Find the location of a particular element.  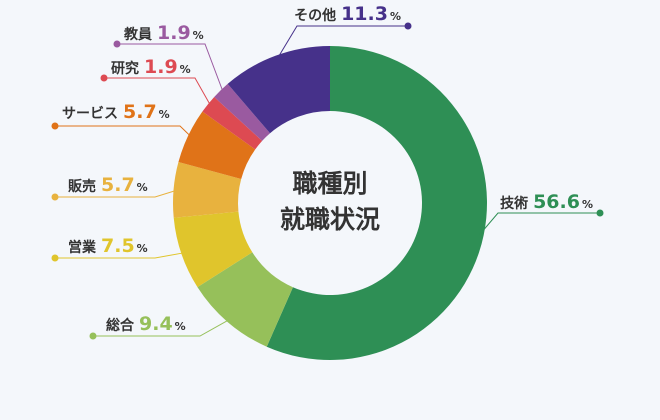

slice-label-1: 技術 56.6% is located at coordinates (546, 202).